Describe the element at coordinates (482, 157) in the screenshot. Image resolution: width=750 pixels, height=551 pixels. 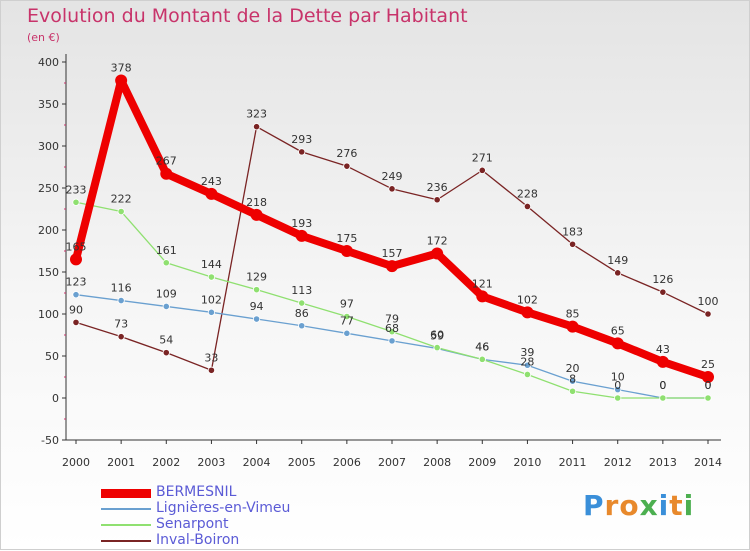
I see `data-label: 271` at that location.